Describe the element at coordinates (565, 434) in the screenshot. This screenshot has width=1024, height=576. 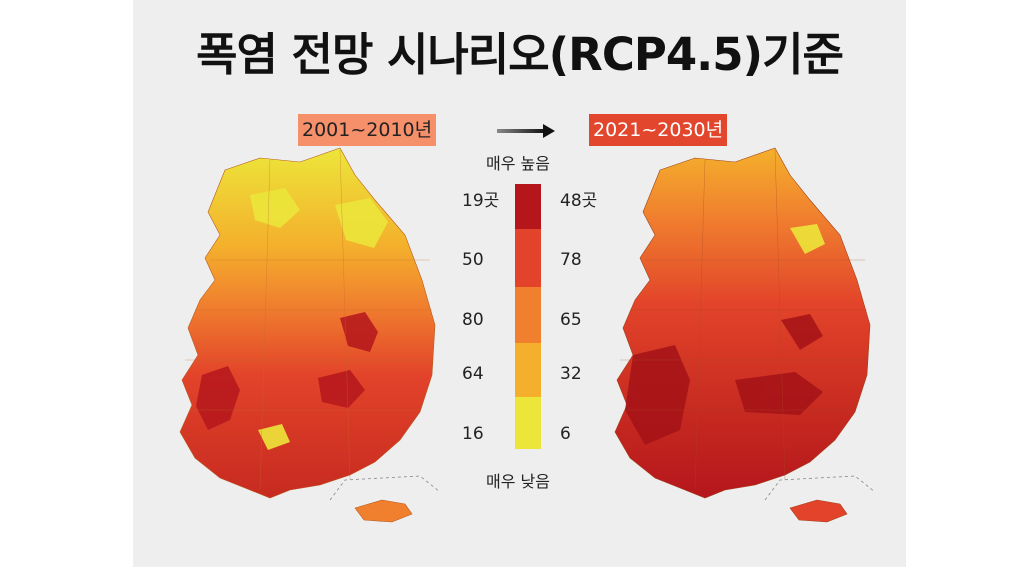
I see `legend-after-count-5: 6` at that location.